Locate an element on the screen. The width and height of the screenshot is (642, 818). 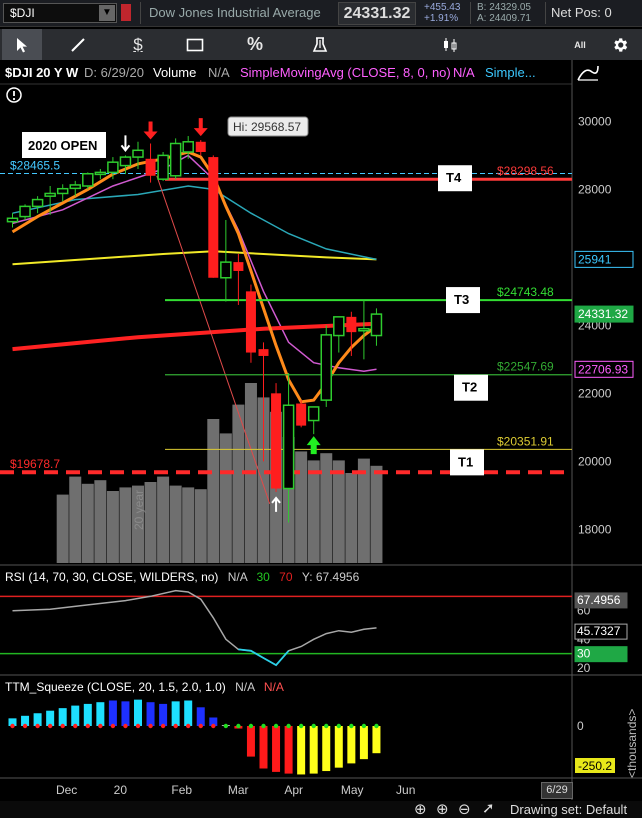
symbol-text: $DJI is located at coordinates (22, 13).